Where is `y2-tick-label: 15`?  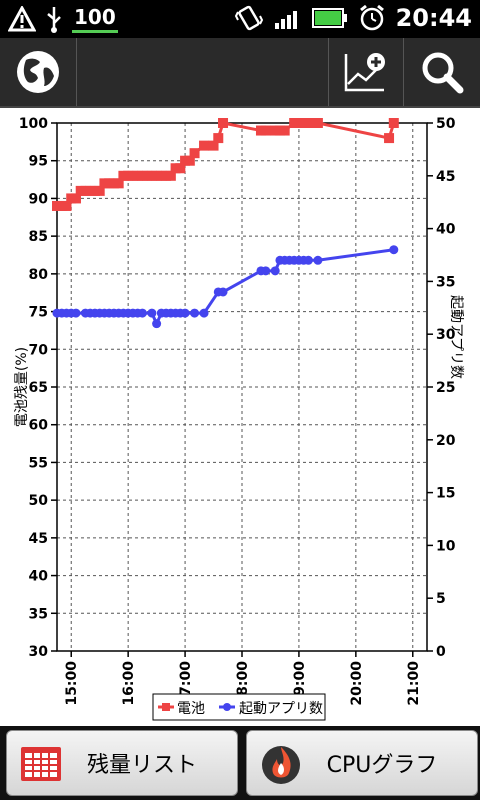
y2-tick-label: 15 is located at coordinates (445, 494).